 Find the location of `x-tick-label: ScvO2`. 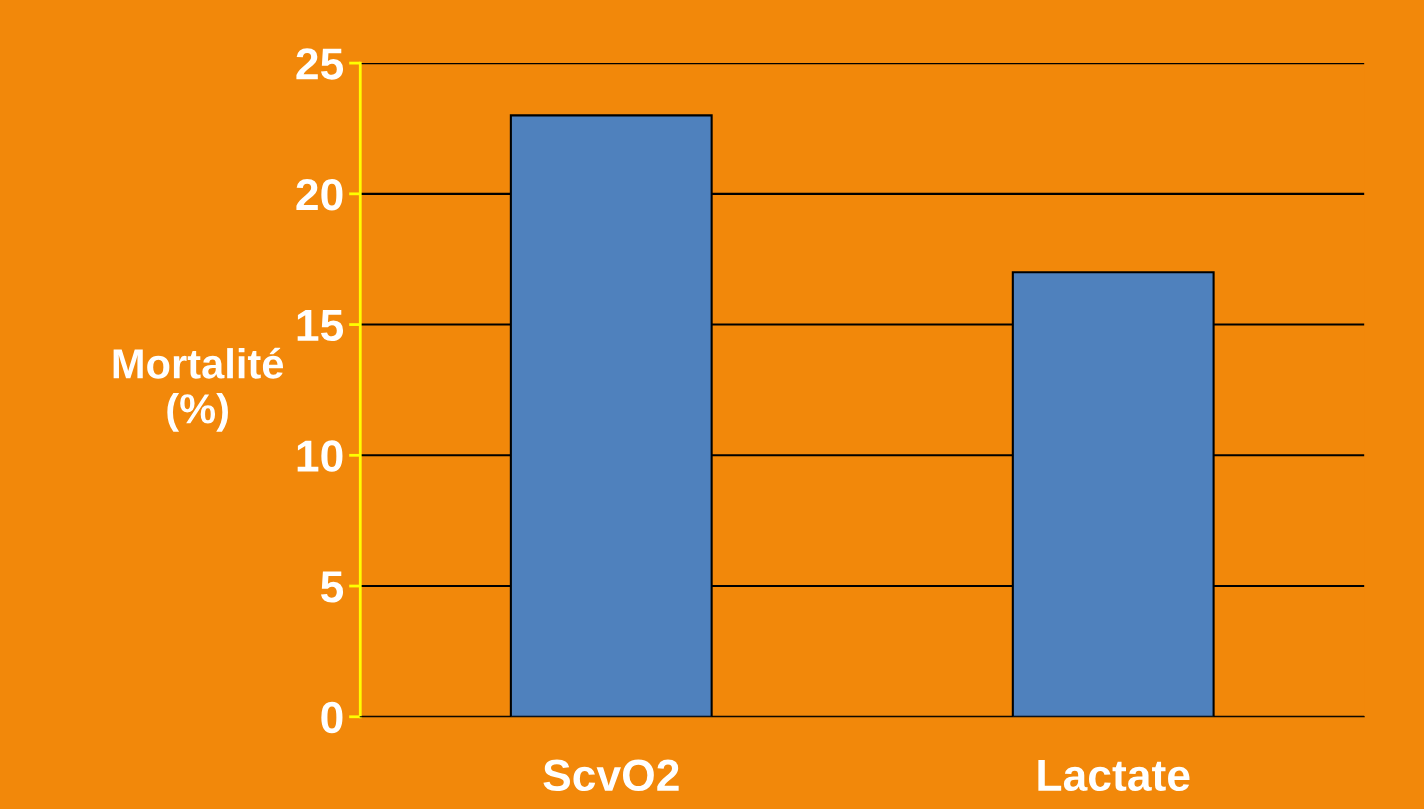

x-tick-label: ScvO2 is located at coordinates (611, 775).